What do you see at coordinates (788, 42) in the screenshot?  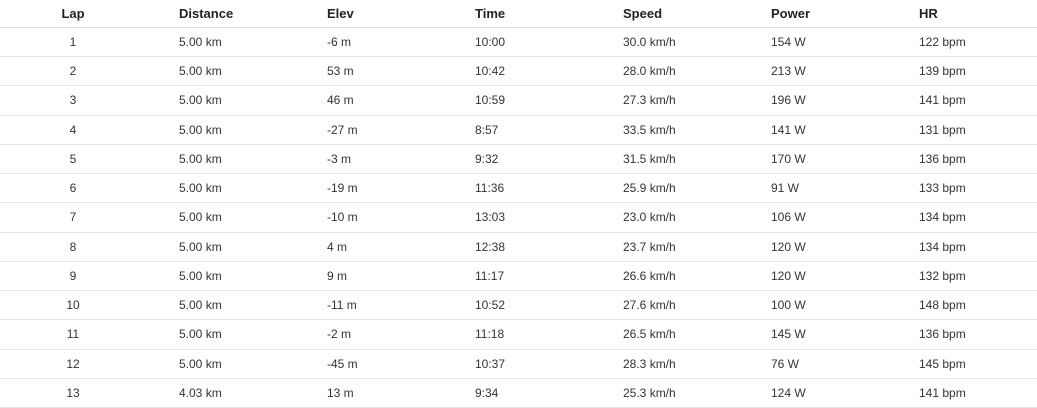 I see `table-cell: 154 W` at bounding box center [788, 42].